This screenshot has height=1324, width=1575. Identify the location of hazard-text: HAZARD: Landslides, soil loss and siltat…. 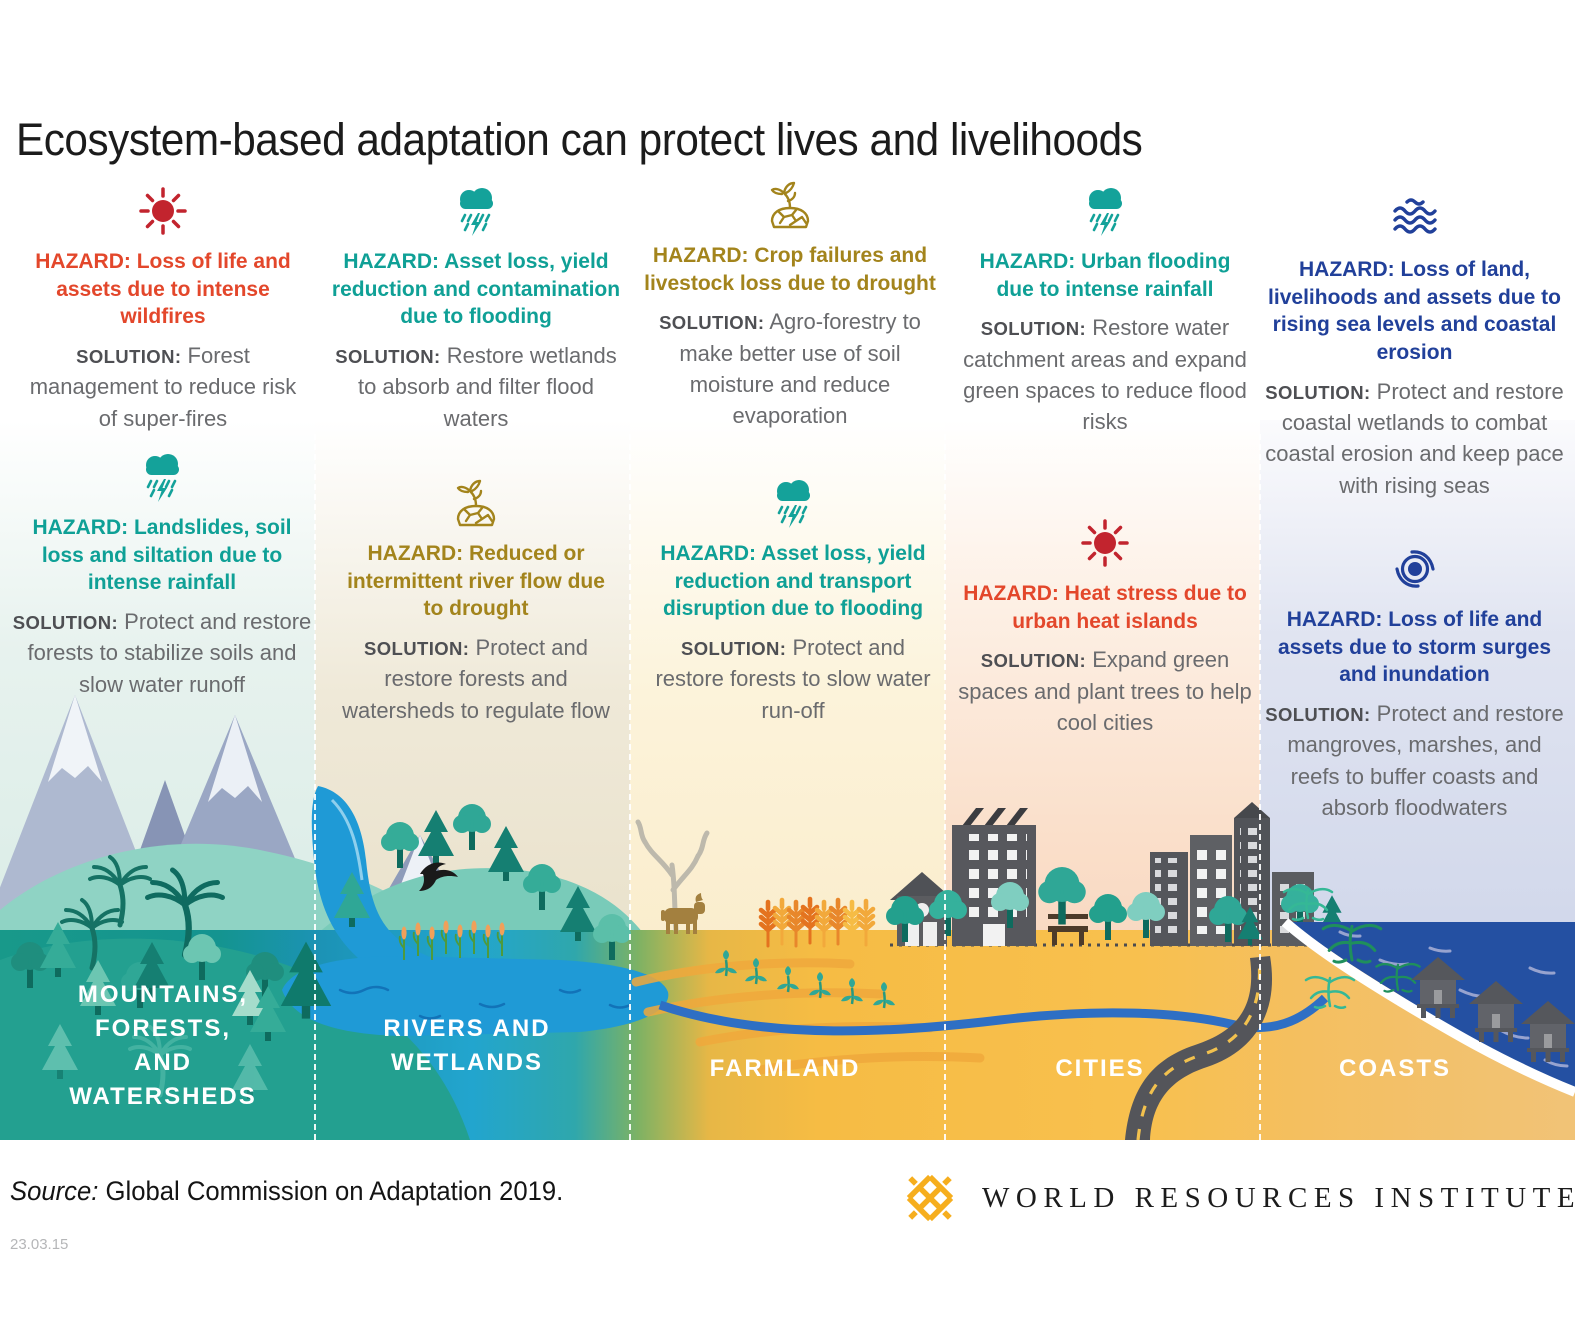
(162, 555).